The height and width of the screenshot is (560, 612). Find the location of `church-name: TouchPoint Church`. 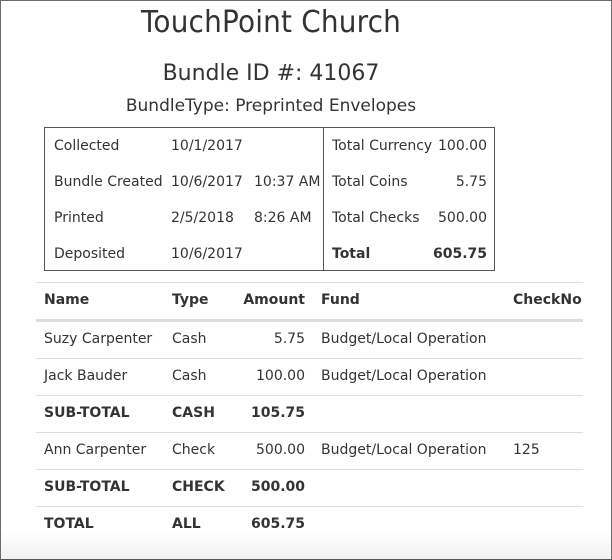

church-name: TouchPoint Church is located at coordinates (271, 22).